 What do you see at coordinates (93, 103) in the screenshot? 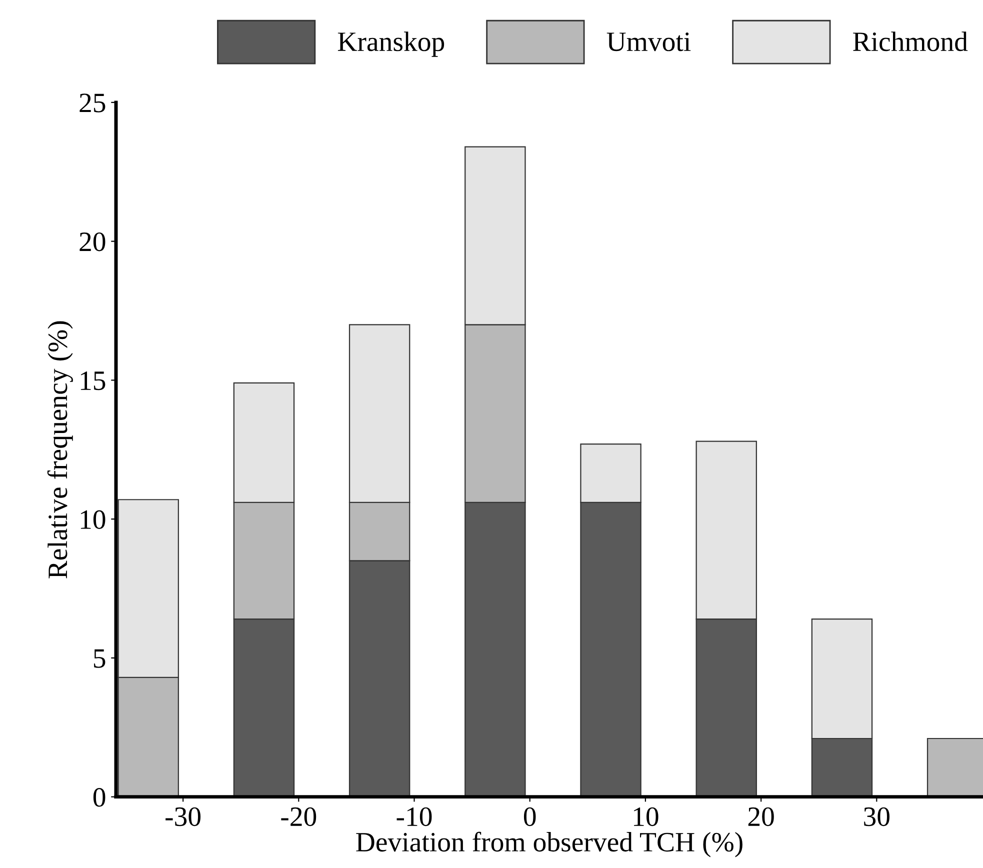
I see `y-tick-label: 25` at bounding box center [93, 103].